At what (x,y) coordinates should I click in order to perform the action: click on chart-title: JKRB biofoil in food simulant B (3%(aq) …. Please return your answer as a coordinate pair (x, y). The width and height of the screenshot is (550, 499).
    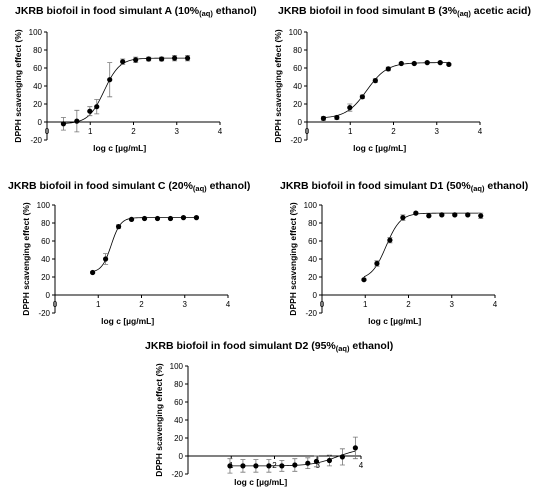
    Looking at the image, I should click on (404, 11).